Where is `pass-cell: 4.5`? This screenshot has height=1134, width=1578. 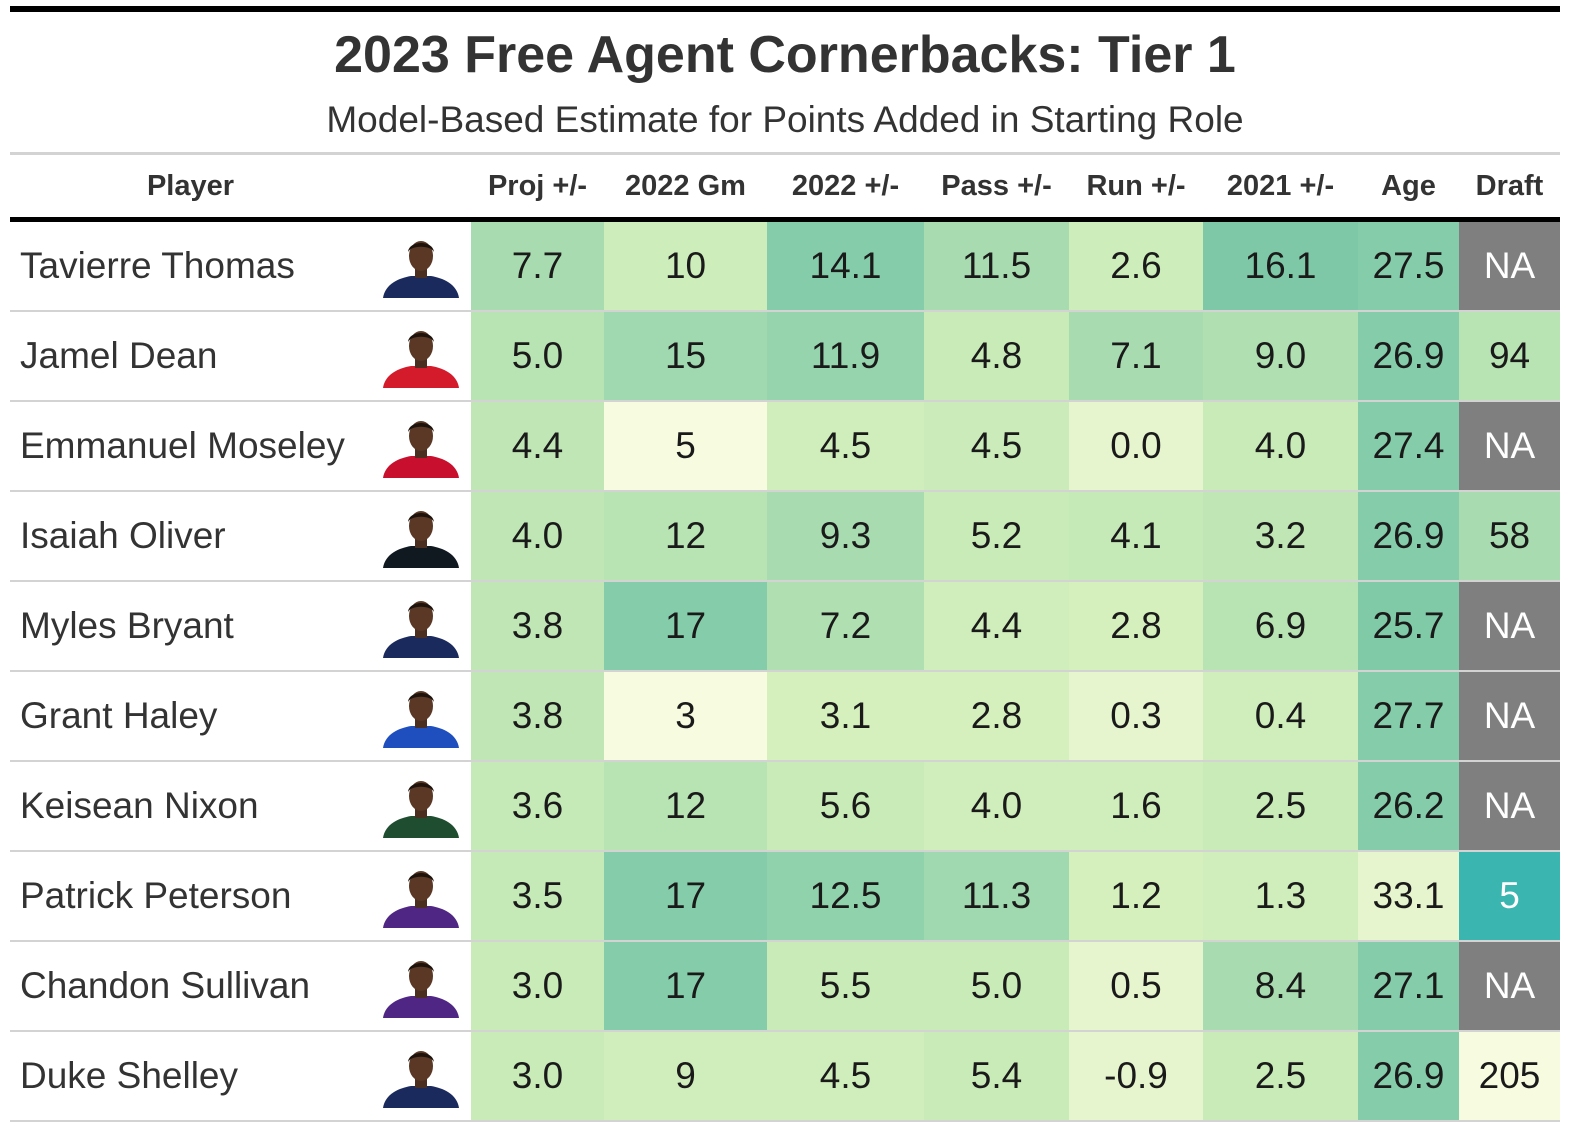
pass-cell: 4.5 is located at coordinates (997, 446).